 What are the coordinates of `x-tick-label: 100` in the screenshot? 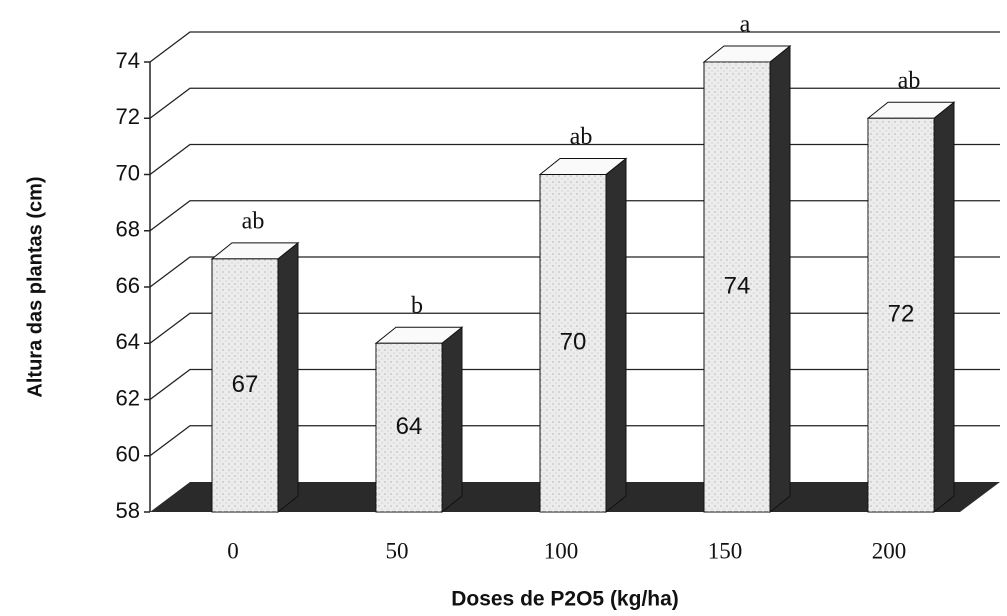 It's located at (561, 550).